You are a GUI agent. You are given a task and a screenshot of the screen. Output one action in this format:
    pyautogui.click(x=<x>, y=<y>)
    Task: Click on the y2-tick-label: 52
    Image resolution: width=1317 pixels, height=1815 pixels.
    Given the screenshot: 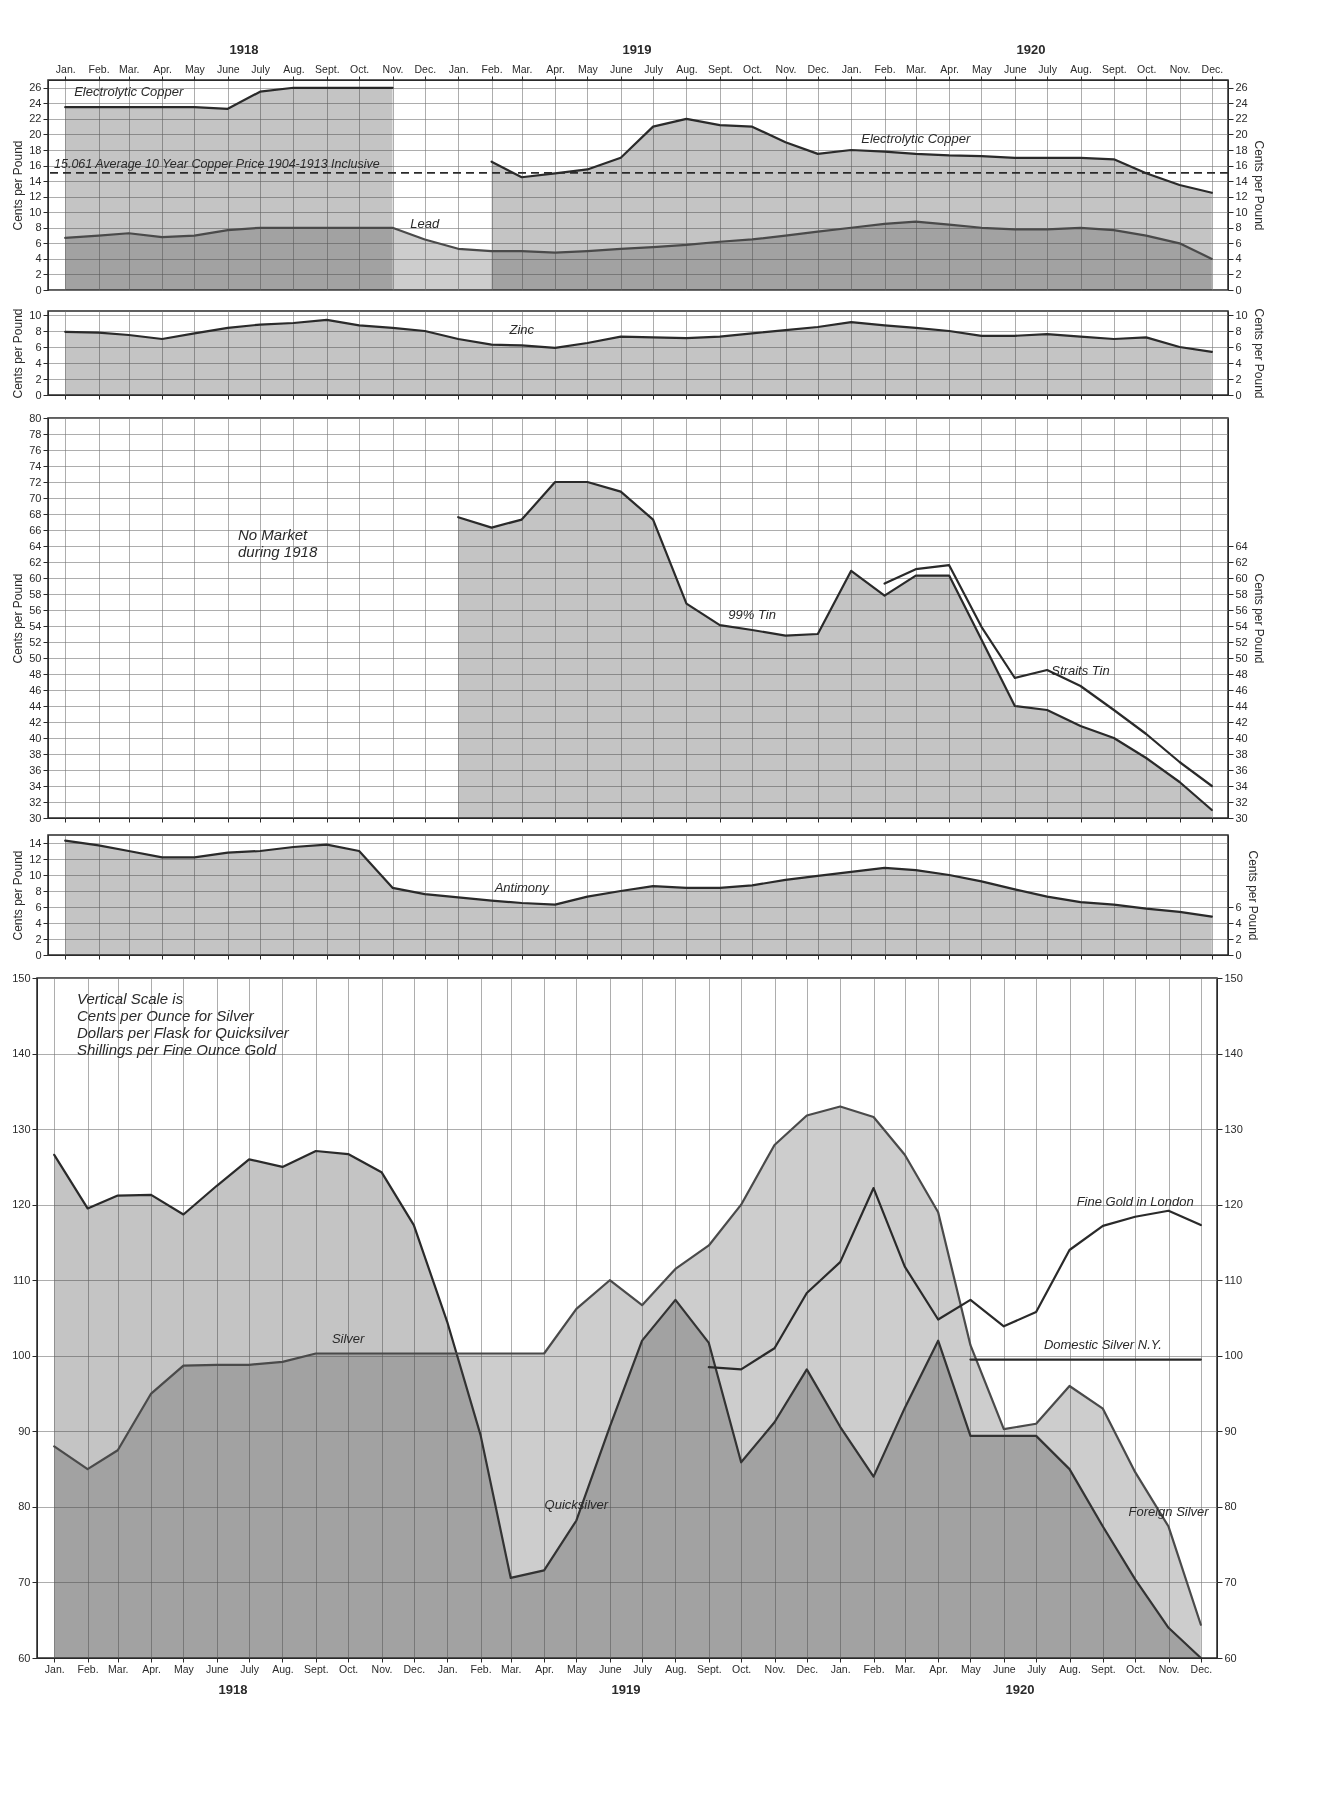 What is the action you would take?
    pyautogui.click(x=1241, y=641)
    